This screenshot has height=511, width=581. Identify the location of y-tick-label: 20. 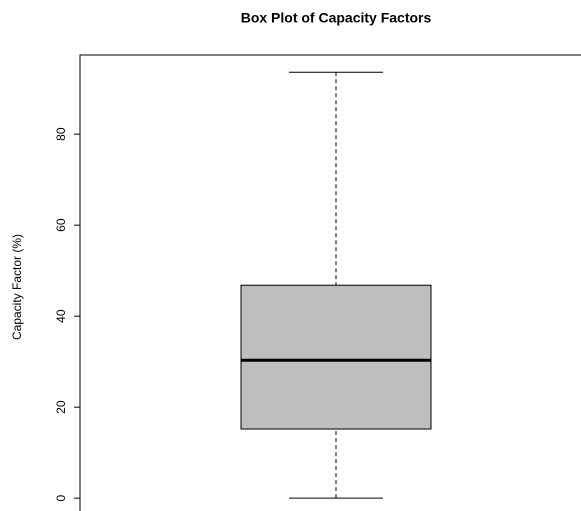
(61, 407).